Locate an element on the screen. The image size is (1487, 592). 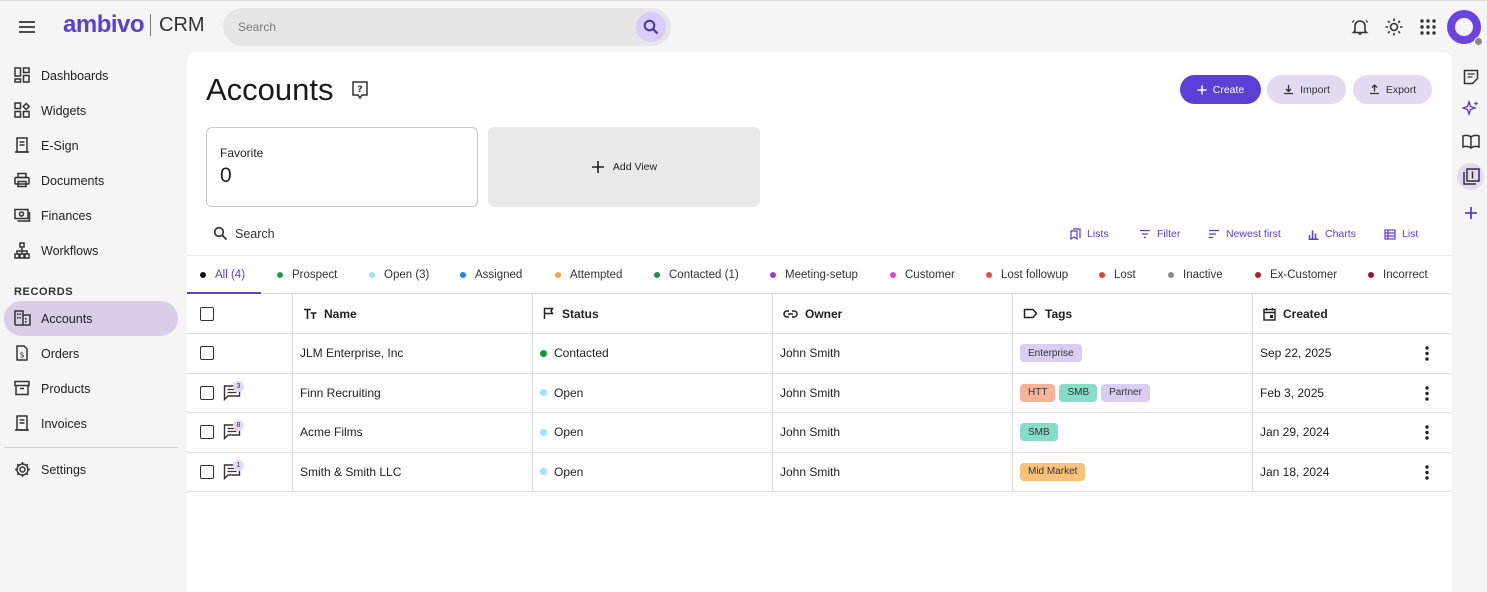
user-avatar is located at coordinates (1465, 28).